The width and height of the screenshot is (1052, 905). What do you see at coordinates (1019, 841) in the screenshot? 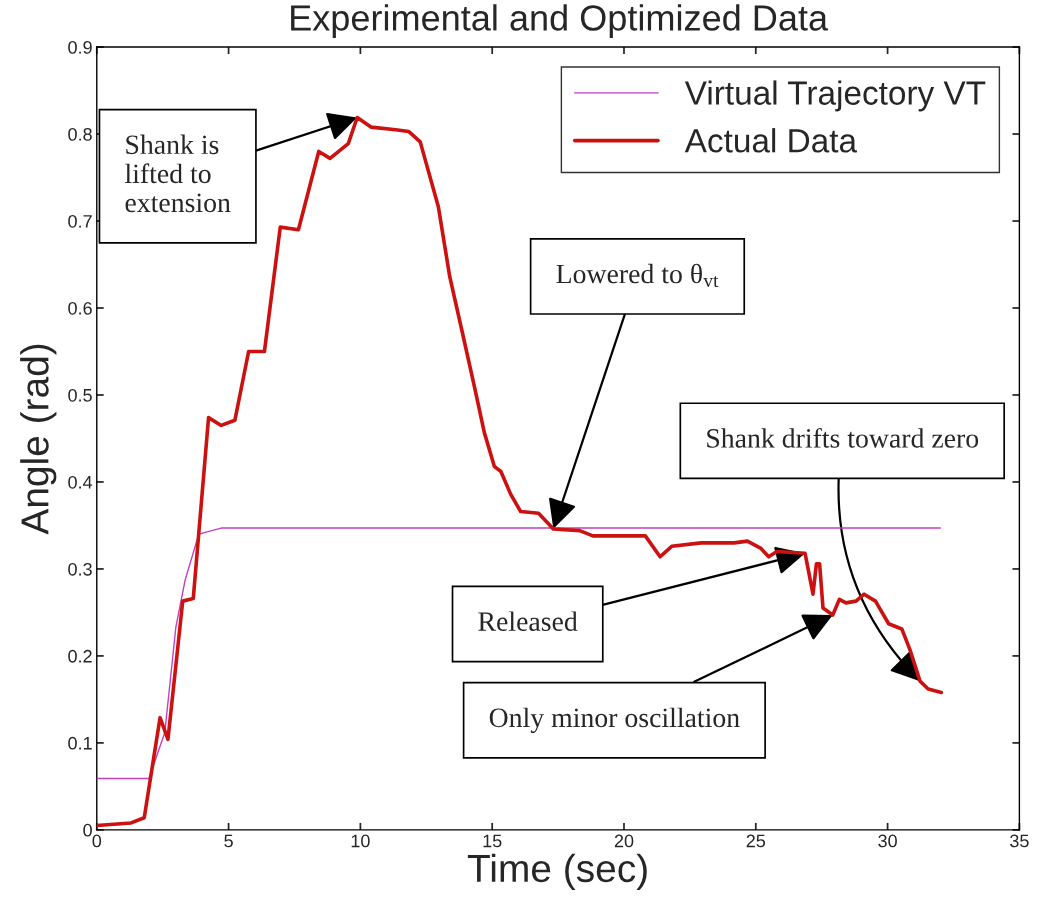
I see `x-tick-label: 35` at bounding box center [1019, 841].